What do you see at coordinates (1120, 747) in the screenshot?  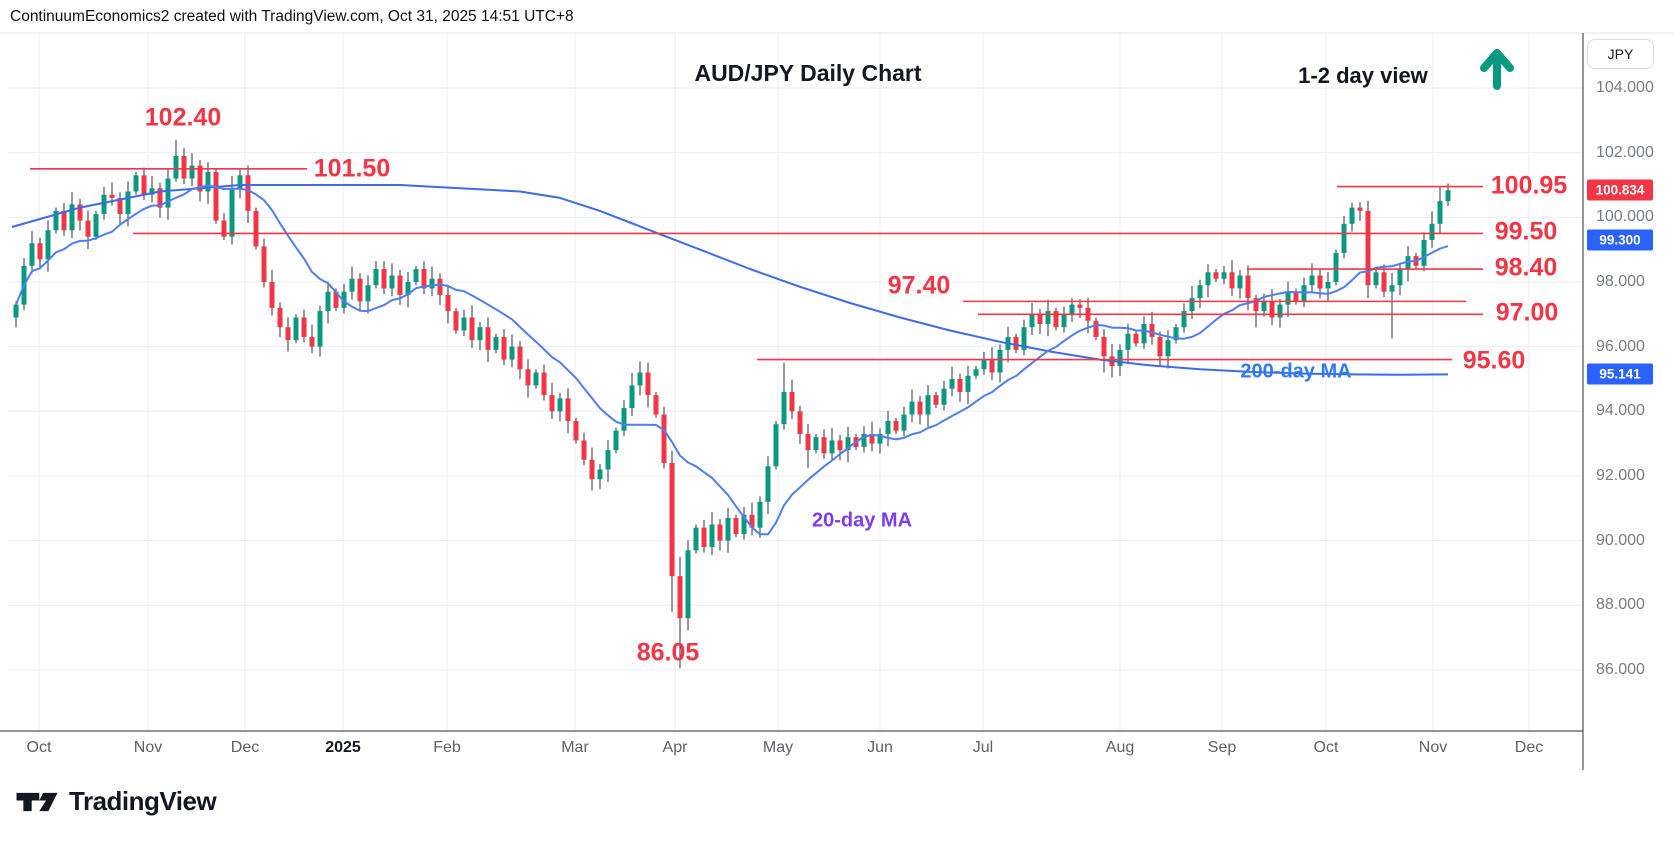 I see `time-axis-label: Aug` at bounding box center [1120, 747].